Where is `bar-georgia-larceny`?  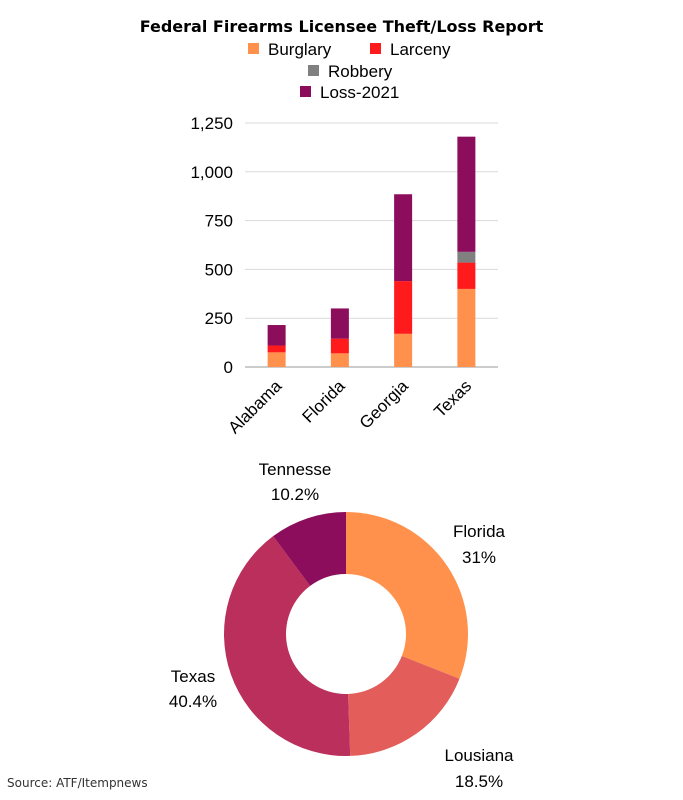 bar-georgia-larceny is located at coordinates (403, 307).